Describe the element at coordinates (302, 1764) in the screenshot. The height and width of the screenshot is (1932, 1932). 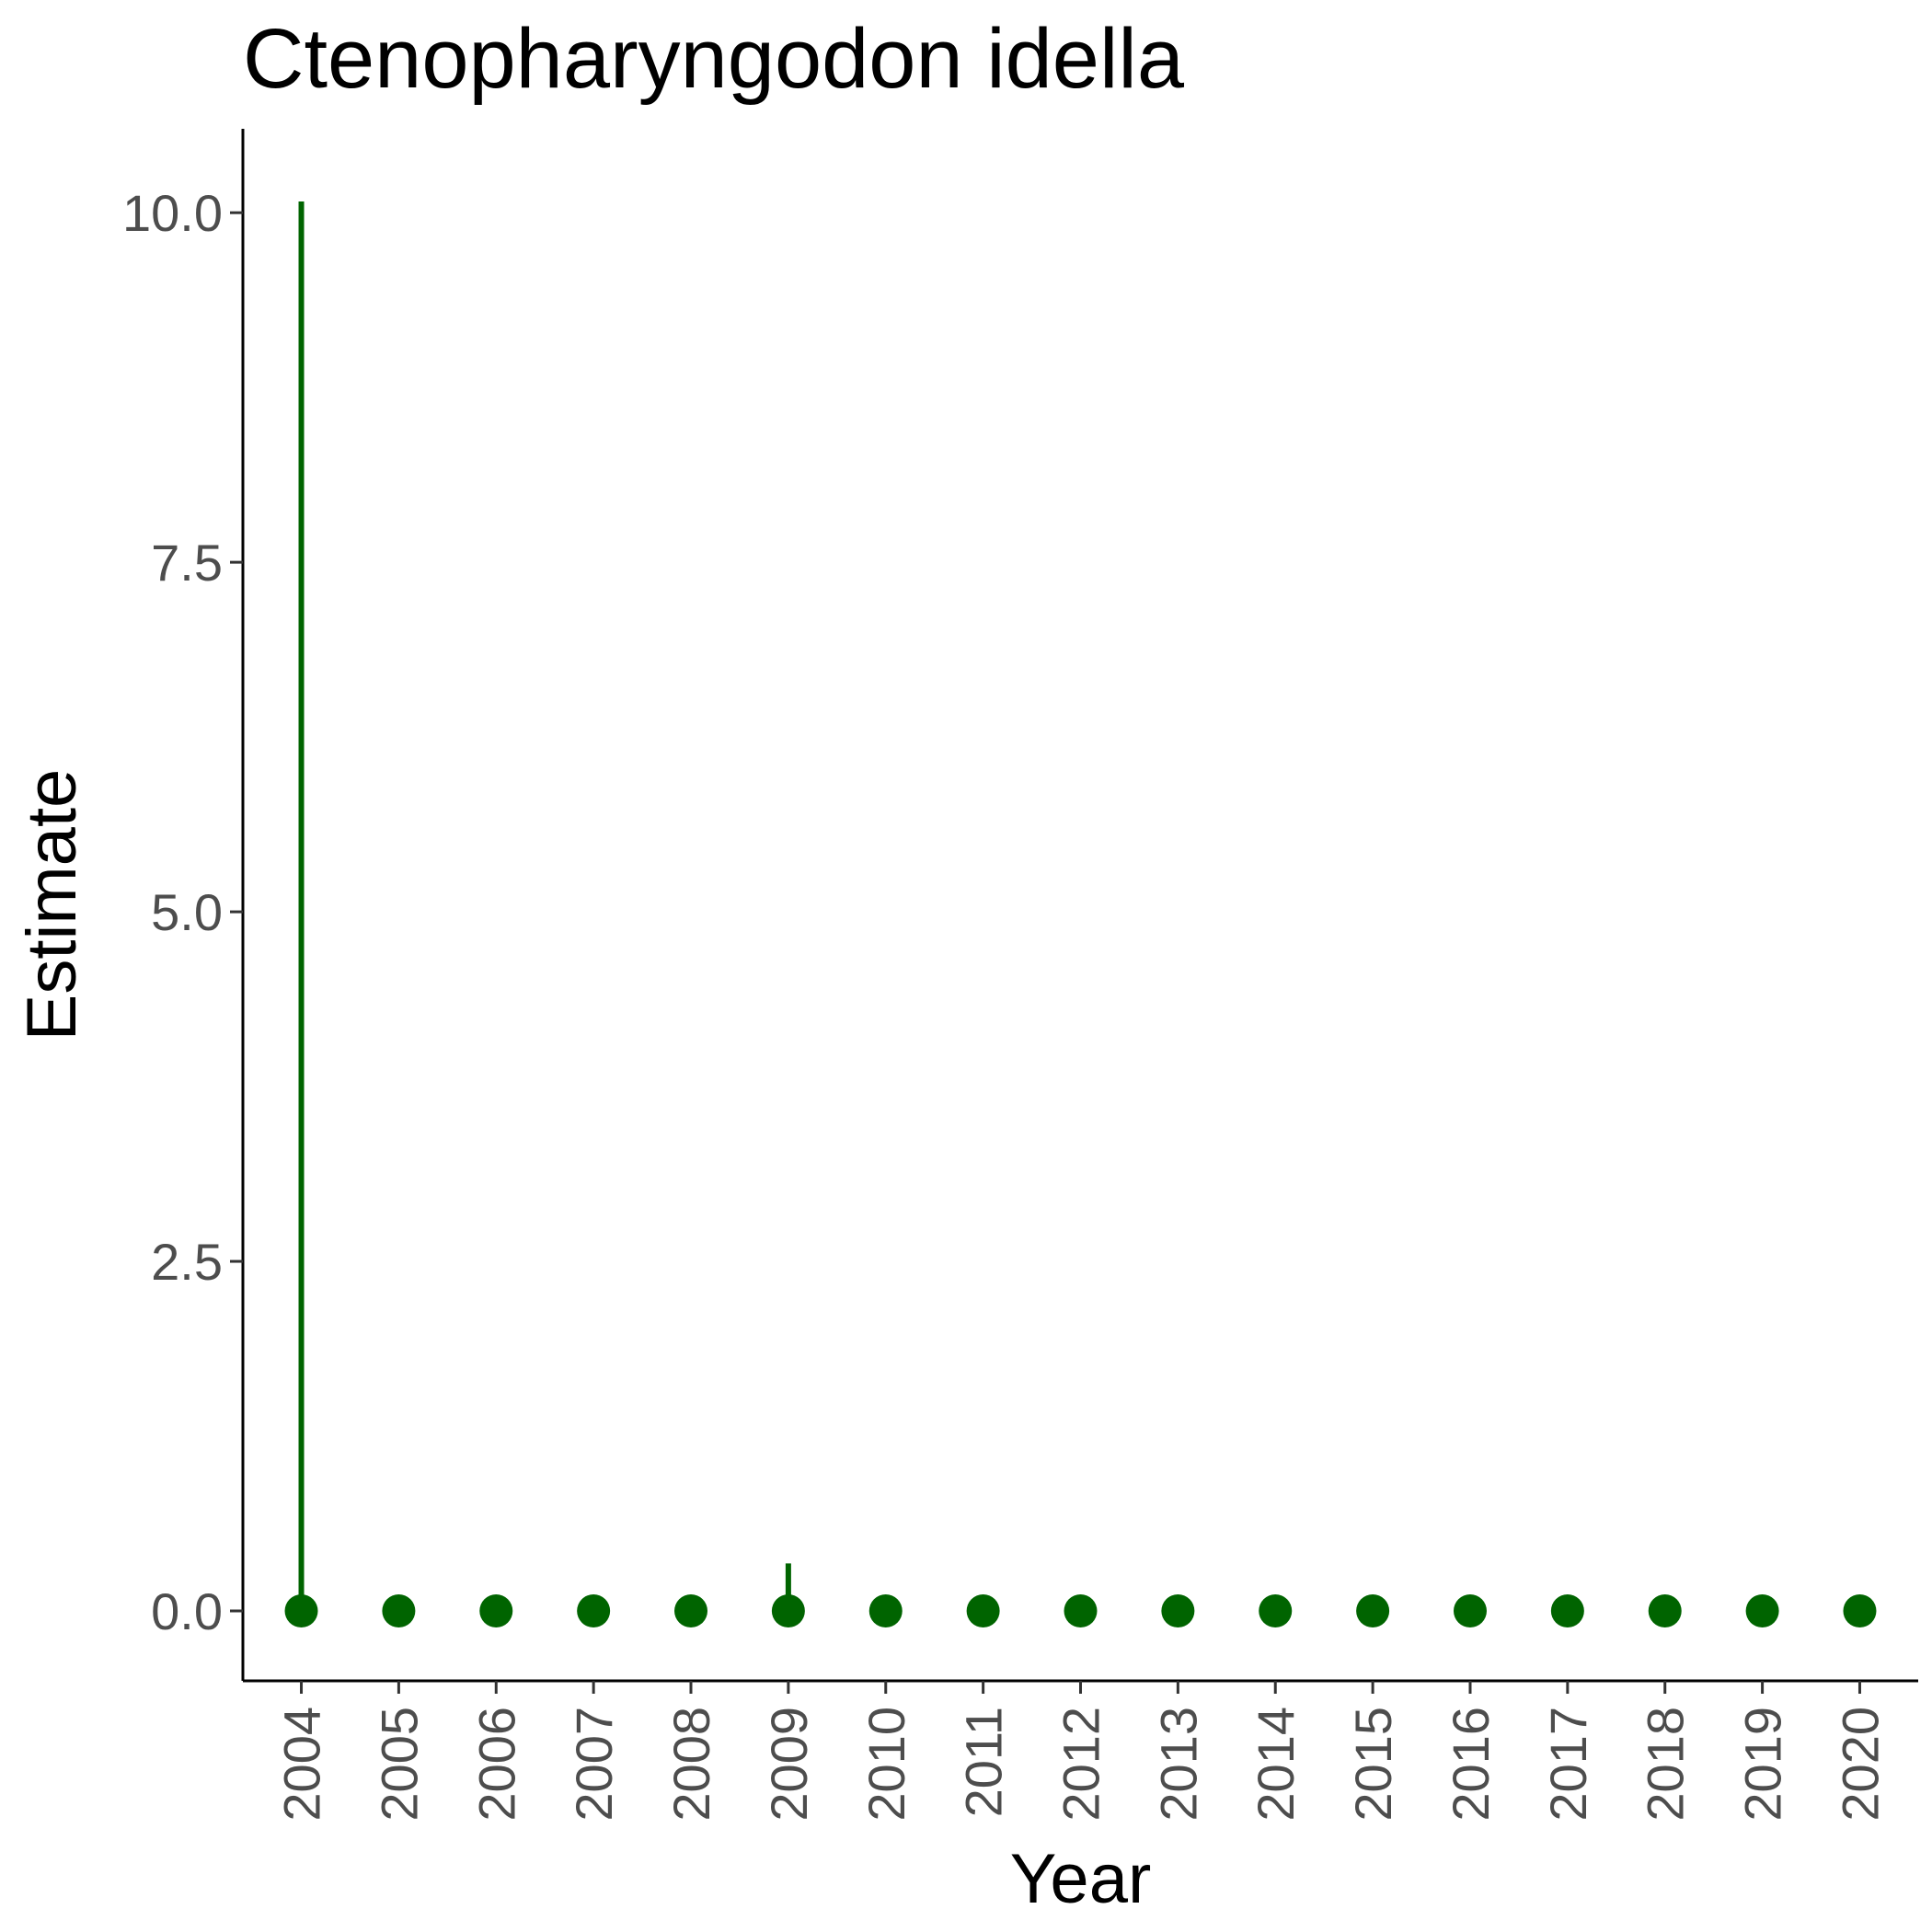
I see `x-tick-label: 2004` at that location.